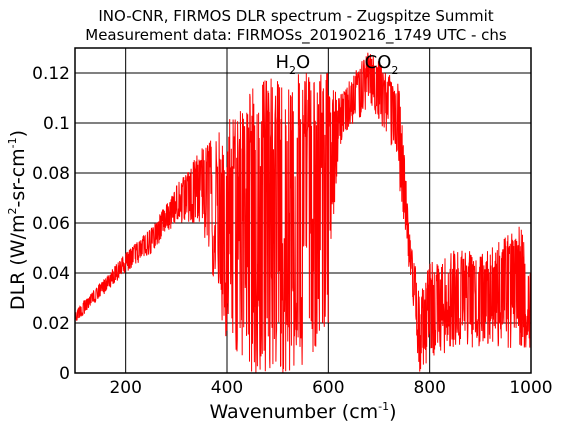 The height and width of the screenshot is (425, 567). Describe the element at coordinates (51, 324) in the screenshot. I see `y-tick-label: 0.02` at that location.